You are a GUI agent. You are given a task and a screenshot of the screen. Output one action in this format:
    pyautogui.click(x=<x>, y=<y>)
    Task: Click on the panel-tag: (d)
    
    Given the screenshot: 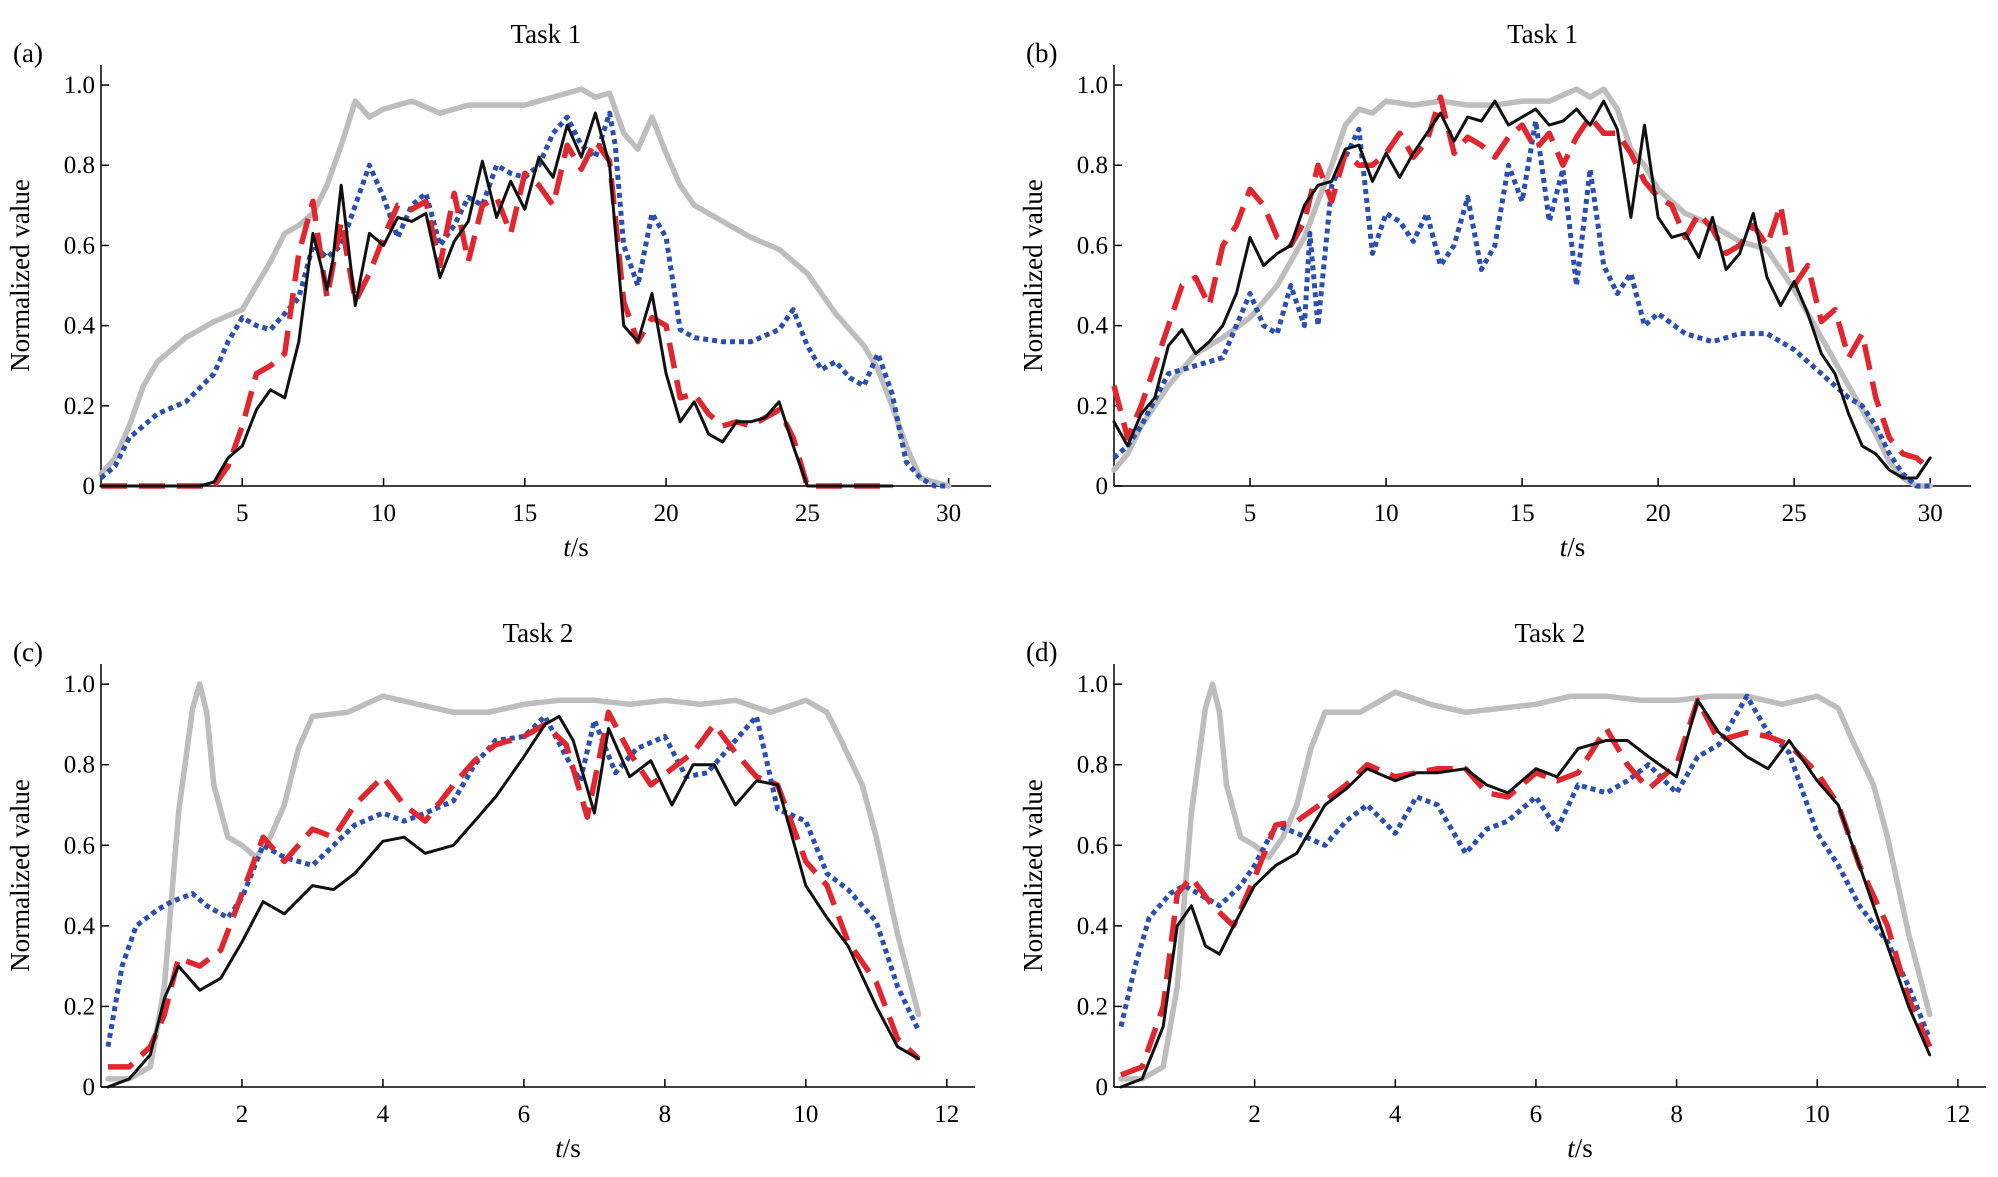 What is the action you would take?
    pyautogui.click(x=1041, y=652)
    